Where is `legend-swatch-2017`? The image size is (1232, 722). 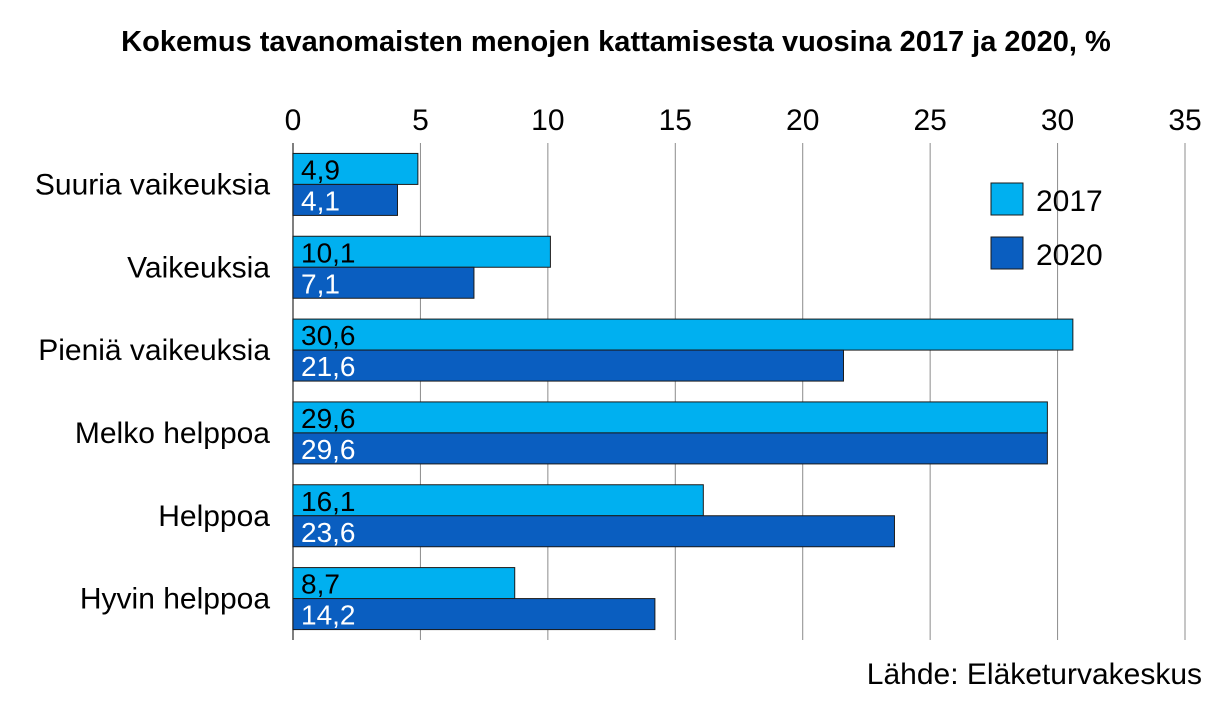
legend-swatch-2017 is located at coordinates (1007, 199).